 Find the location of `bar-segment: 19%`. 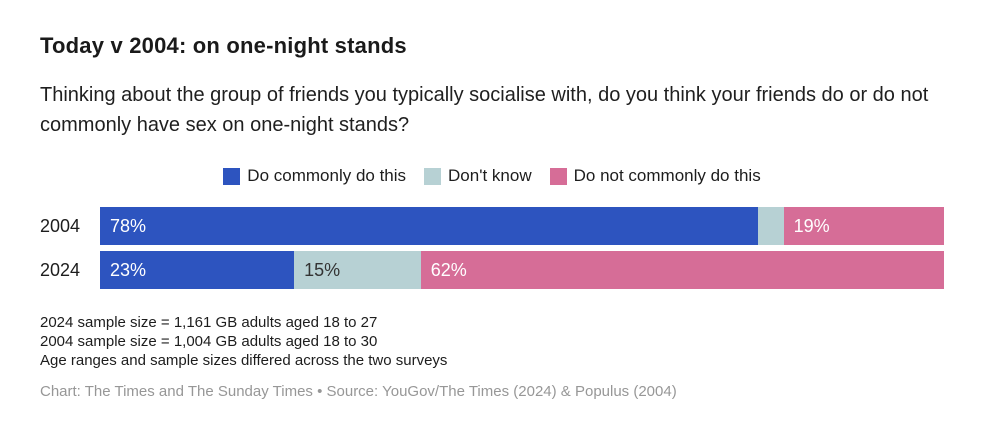

bar-segment: 19% is located at coordinates (863, 226).